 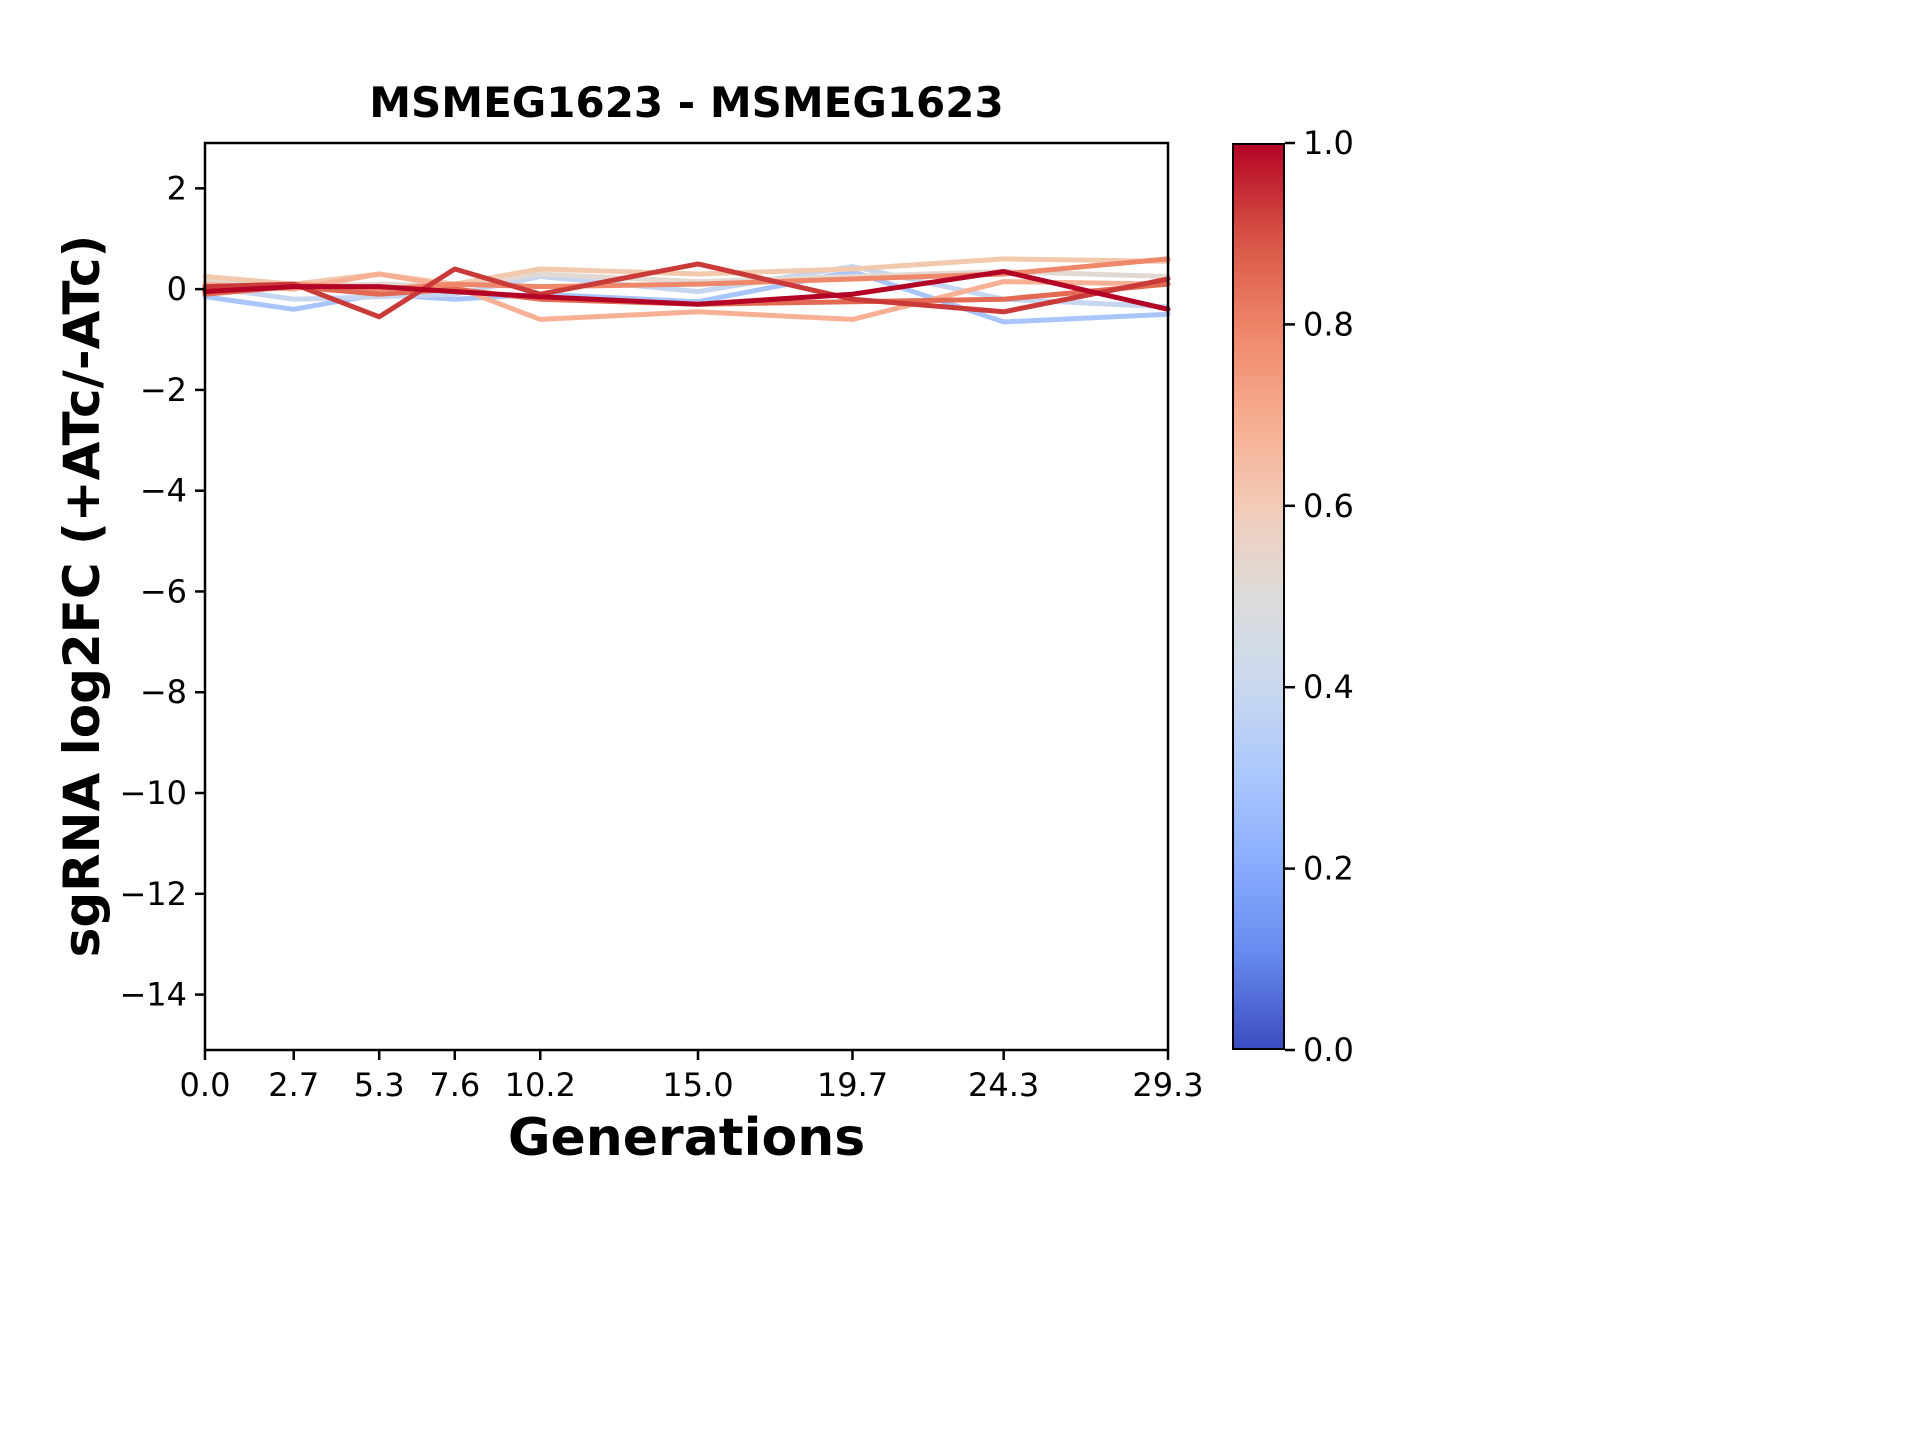 What do you see at coordinates (153, 894) in the screenshot?
I see `y-tick-label: −12` at bounding box center [153, 894].